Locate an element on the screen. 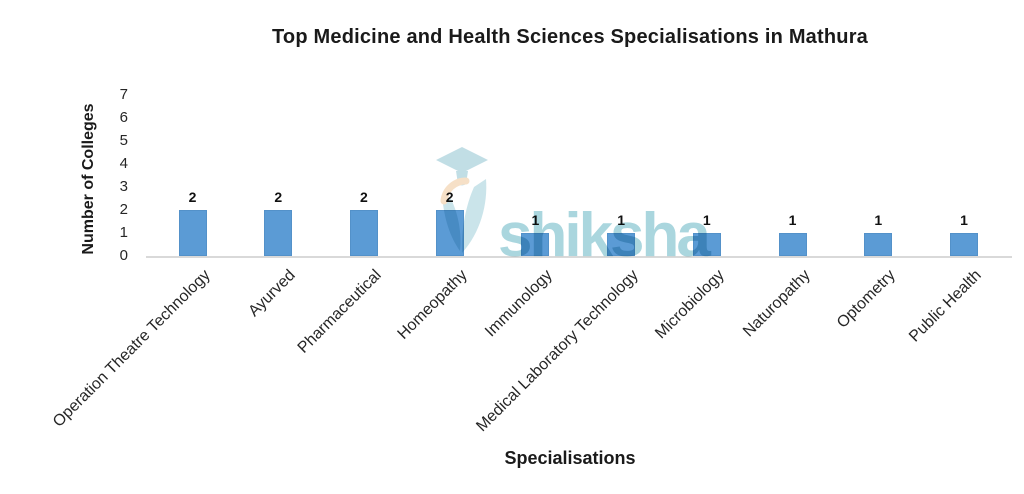 The image size is (1024, 494). y-tick-label: 7 is located at coordinates (123, 94).